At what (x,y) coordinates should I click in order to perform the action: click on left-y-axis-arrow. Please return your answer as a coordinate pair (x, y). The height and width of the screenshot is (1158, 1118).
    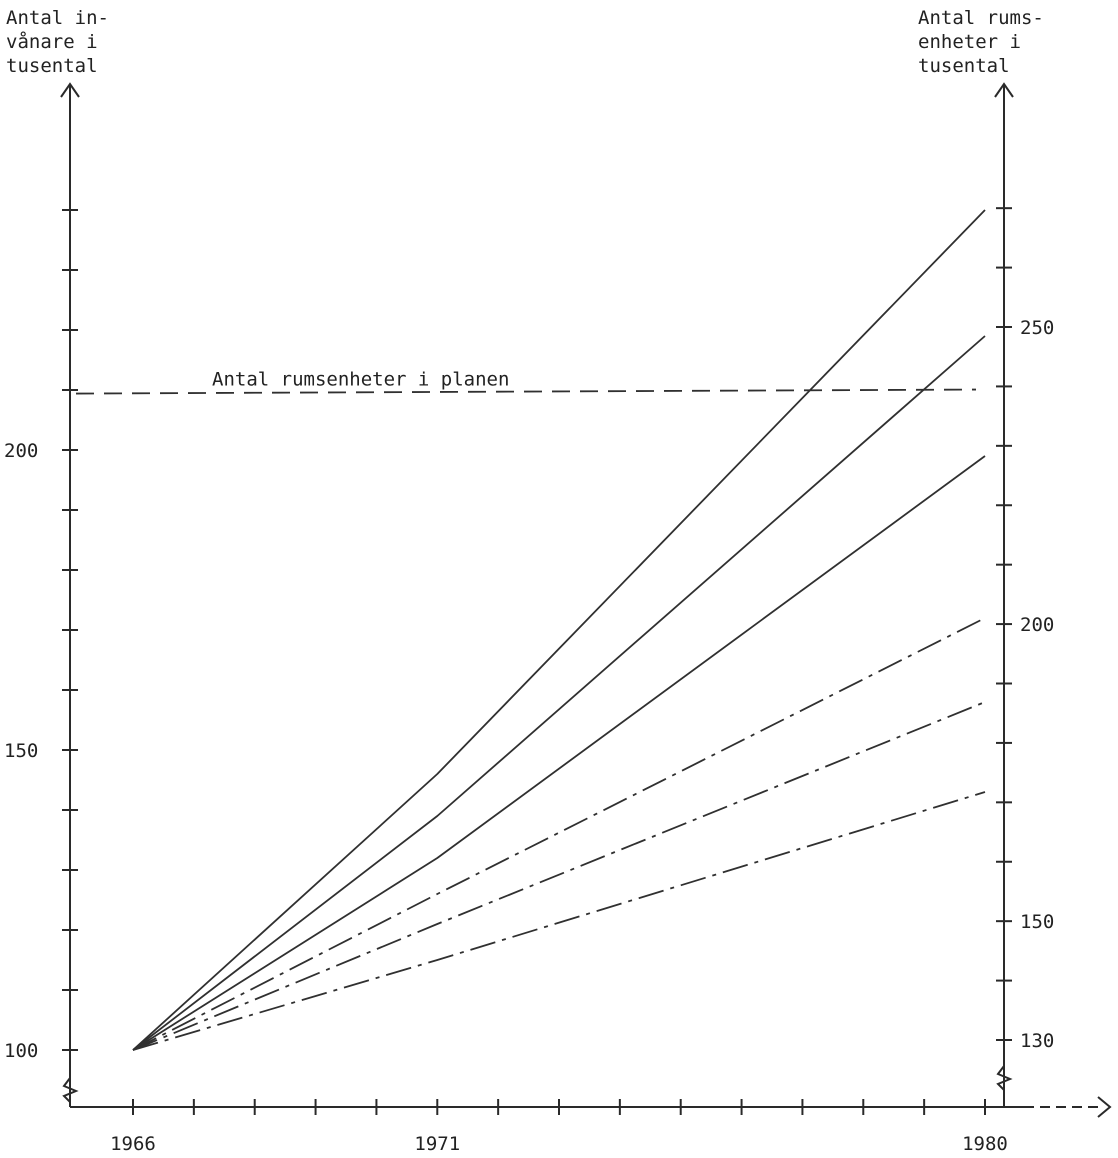
    Looking at the image, I should click on (70, 90).